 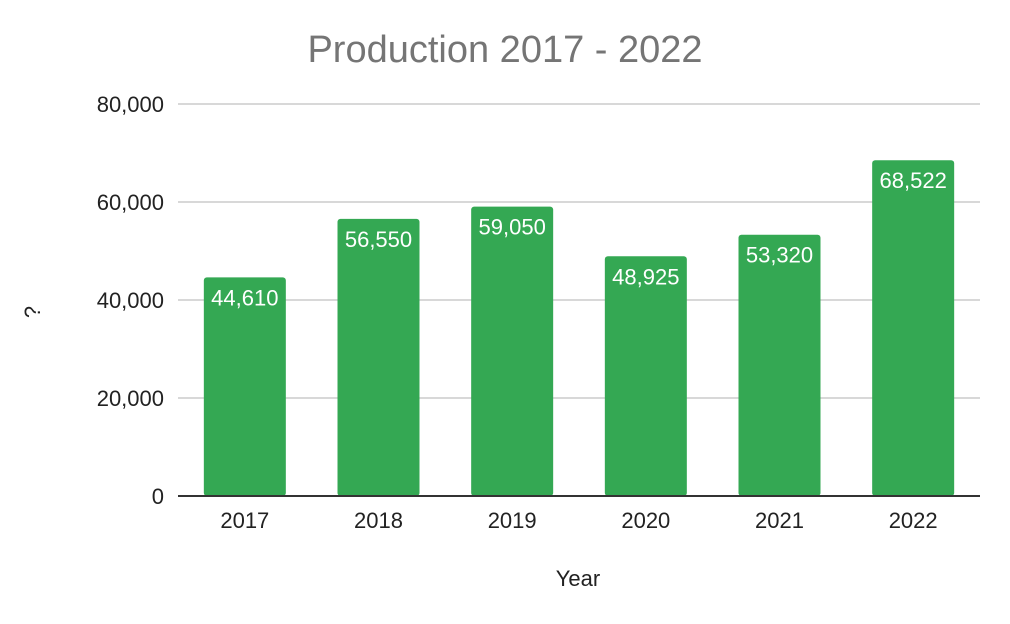 What do you see at coordinates (578, 578) in the screenshot?
I see `x-axis-title: Year` at bounding box center [578, 578].